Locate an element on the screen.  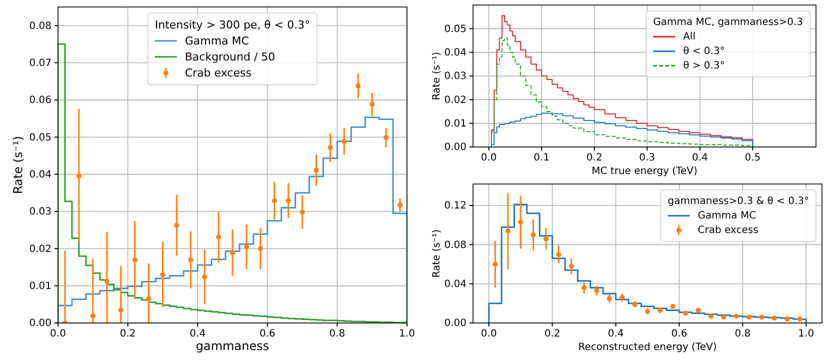
legend-label: θ > 0.3° is located at coordinates (704, 66).